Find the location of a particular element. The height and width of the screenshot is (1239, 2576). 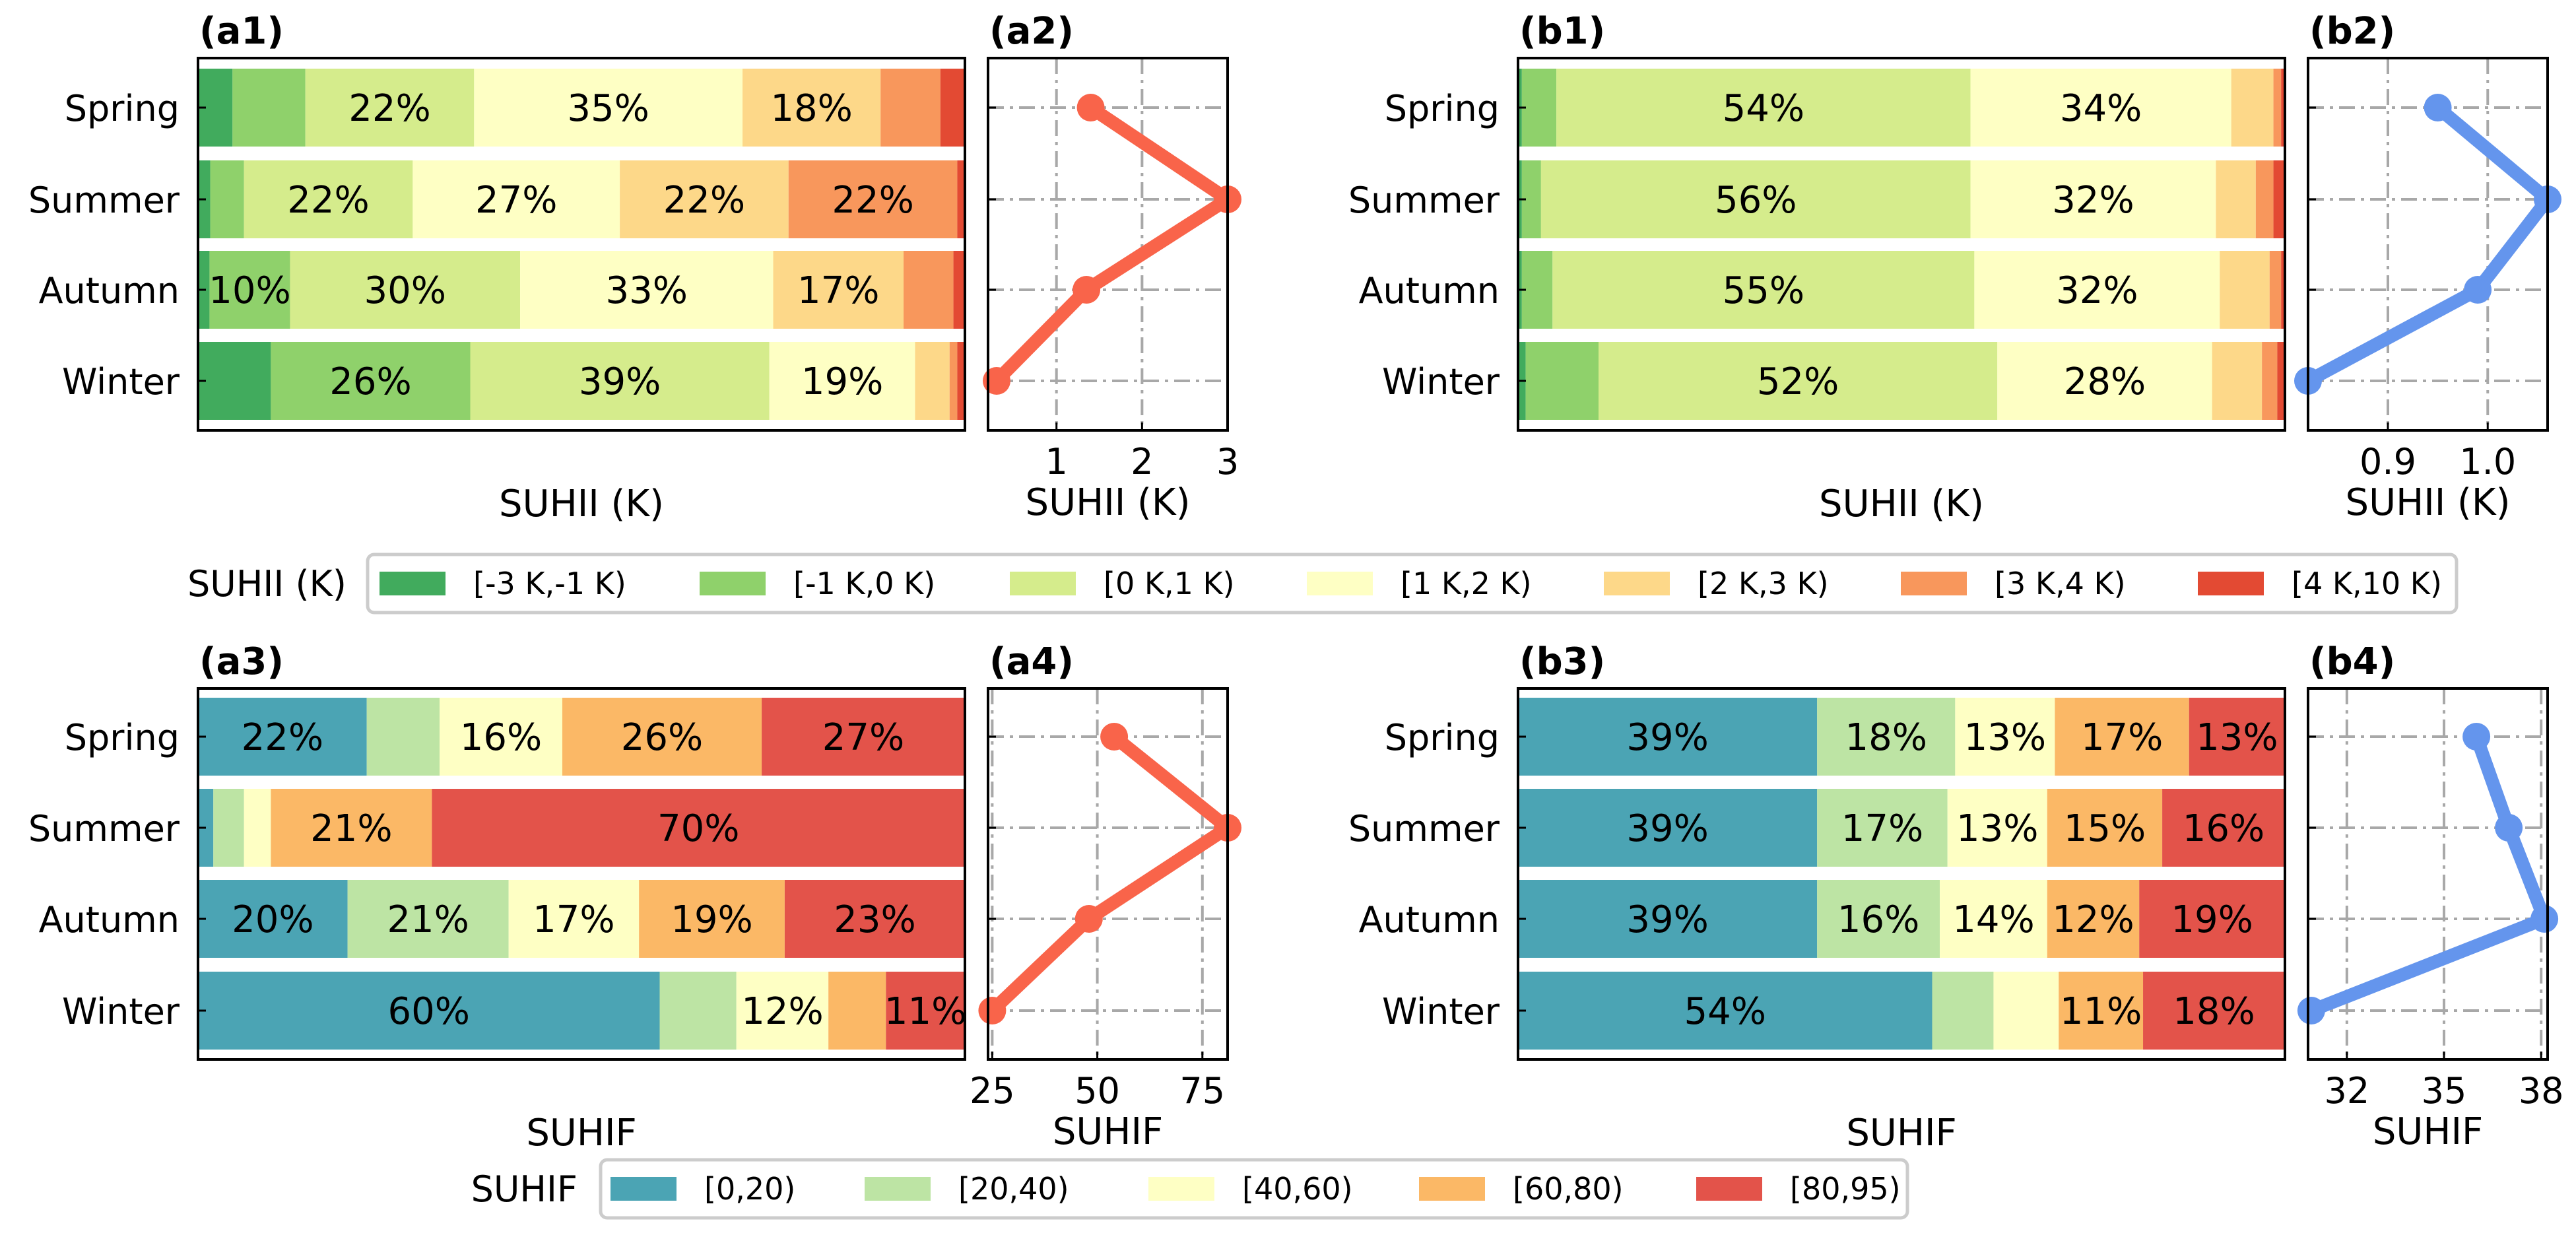

bar-label: 55% is located at coordinates (1763, 290).